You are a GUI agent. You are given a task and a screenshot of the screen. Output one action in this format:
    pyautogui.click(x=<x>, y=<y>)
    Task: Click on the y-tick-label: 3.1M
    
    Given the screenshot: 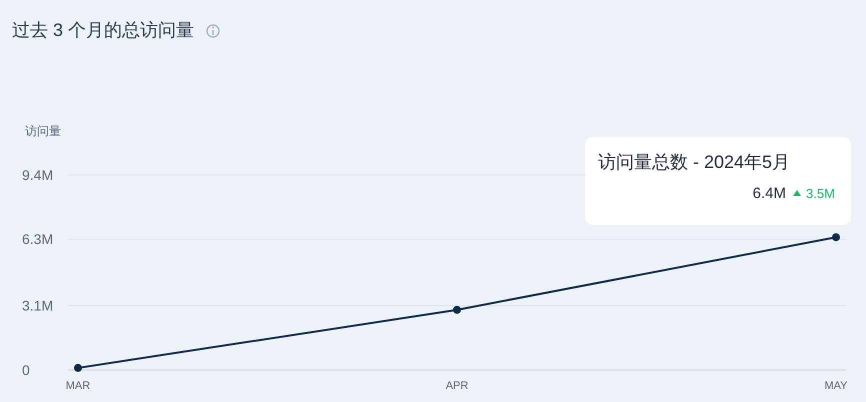 What is the action you would take?
    pyautogui.click(x=38, y=306)
    